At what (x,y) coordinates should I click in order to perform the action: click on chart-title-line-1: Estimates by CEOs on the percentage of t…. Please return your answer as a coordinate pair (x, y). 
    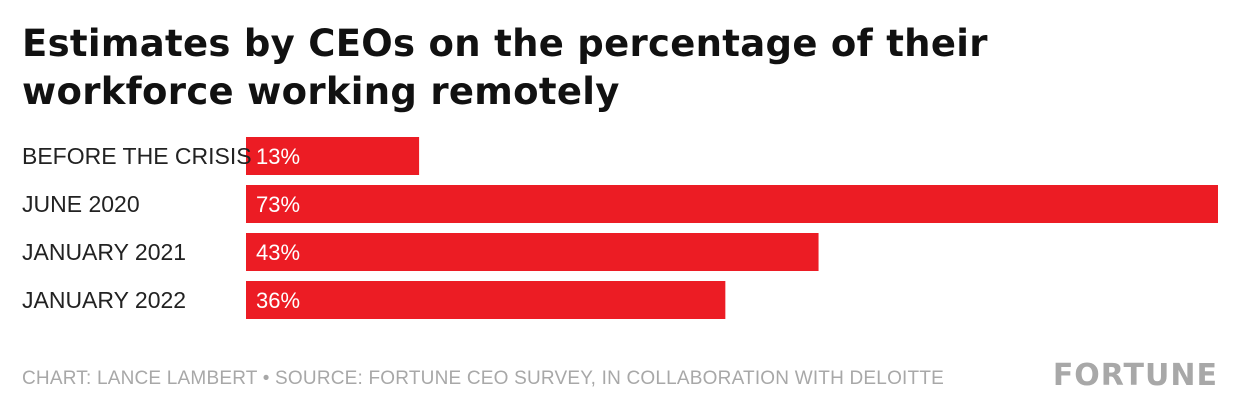
    Looking at the image, I should click on (505, 43).